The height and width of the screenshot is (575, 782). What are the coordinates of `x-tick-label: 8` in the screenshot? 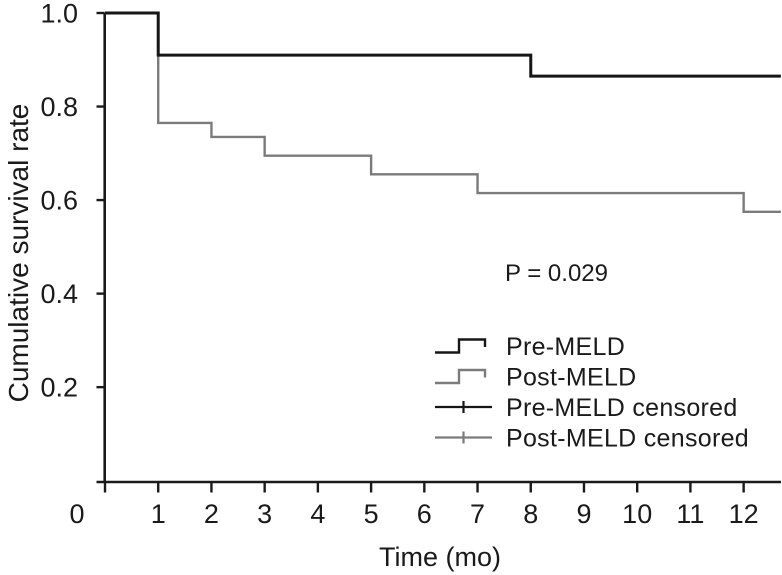 It's located at (530, 514).